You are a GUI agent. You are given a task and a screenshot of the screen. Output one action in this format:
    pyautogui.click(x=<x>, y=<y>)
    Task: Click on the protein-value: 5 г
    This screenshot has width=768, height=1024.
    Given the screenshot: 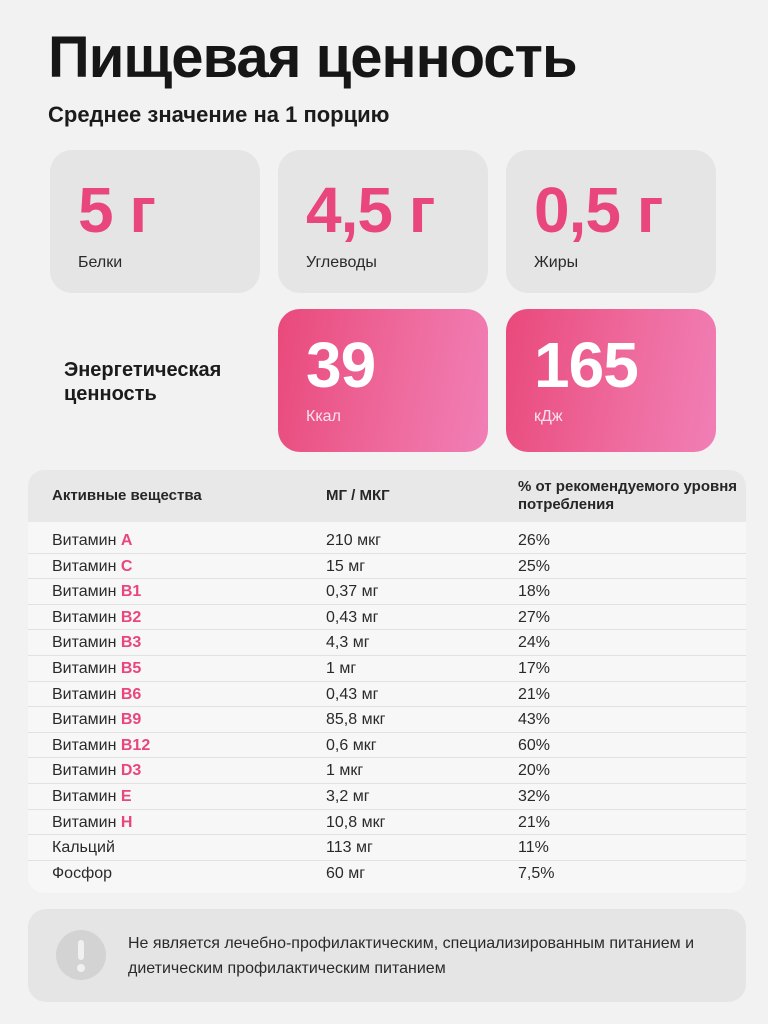 What is the action you would take?
    pyautogui.click(x=117, y=210)
    